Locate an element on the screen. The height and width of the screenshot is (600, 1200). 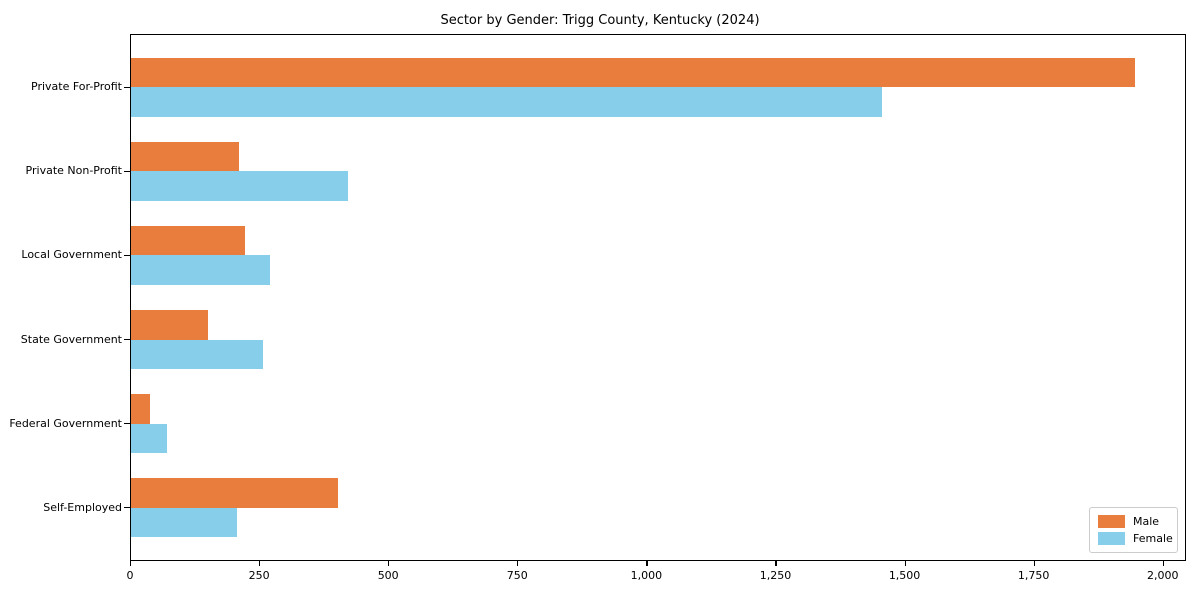
x-axis-tick-label: 500 is located at coordinates (388, 575).